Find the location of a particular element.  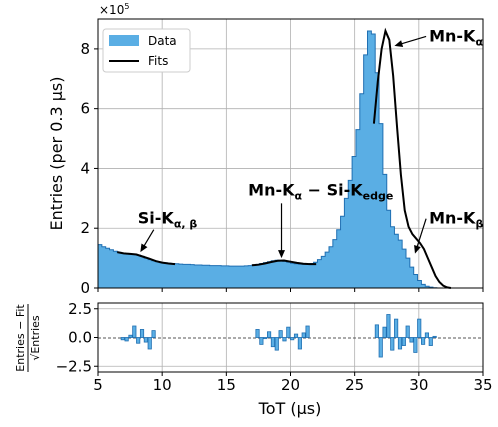

annotation-label: Mn-Kα − Si-Kedge is located at coordinates (320, 191).